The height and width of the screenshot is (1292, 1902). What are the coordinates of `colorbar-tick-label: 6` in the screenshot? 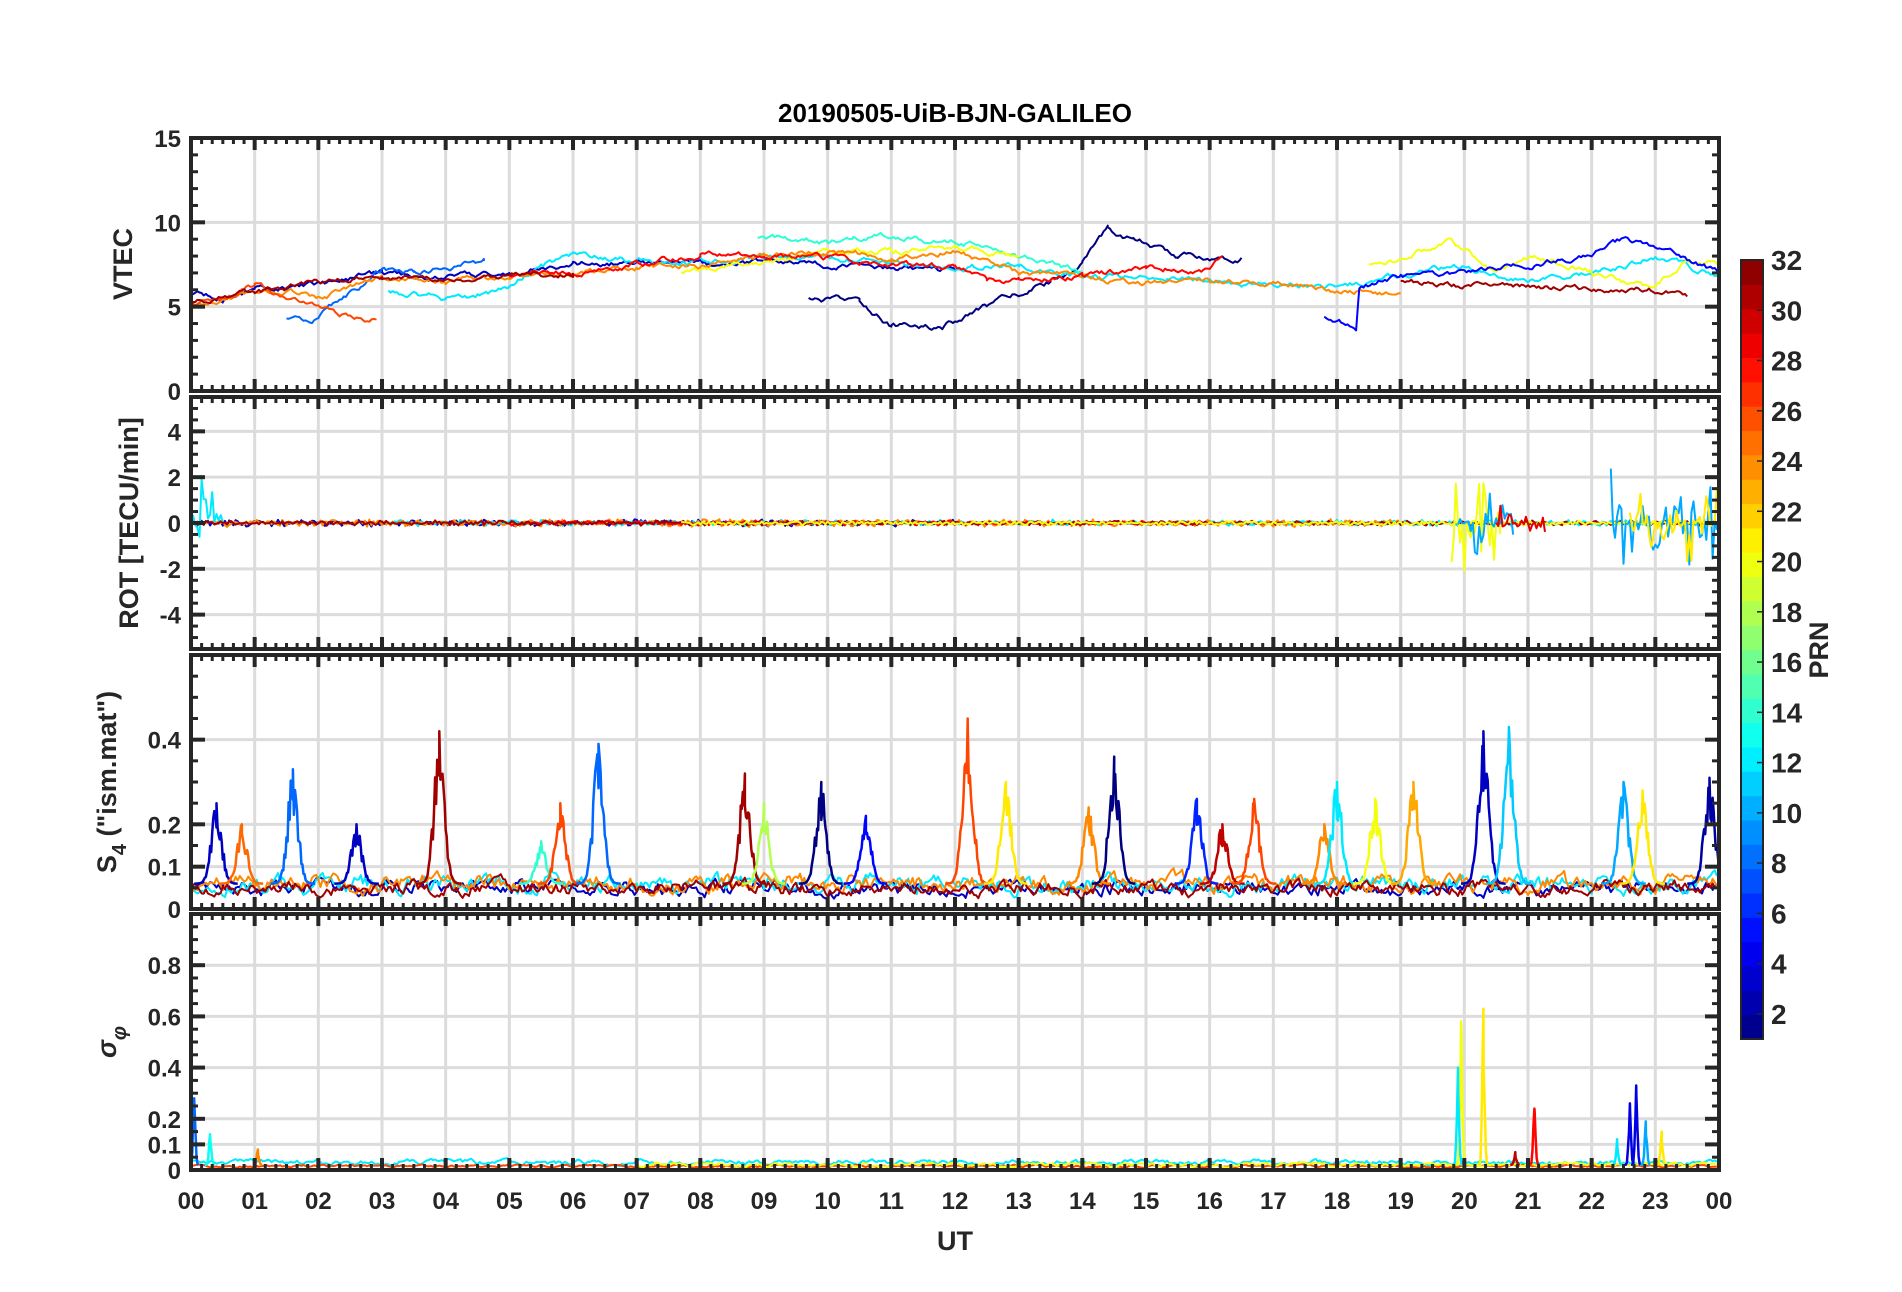 It's located at (1779, 913).